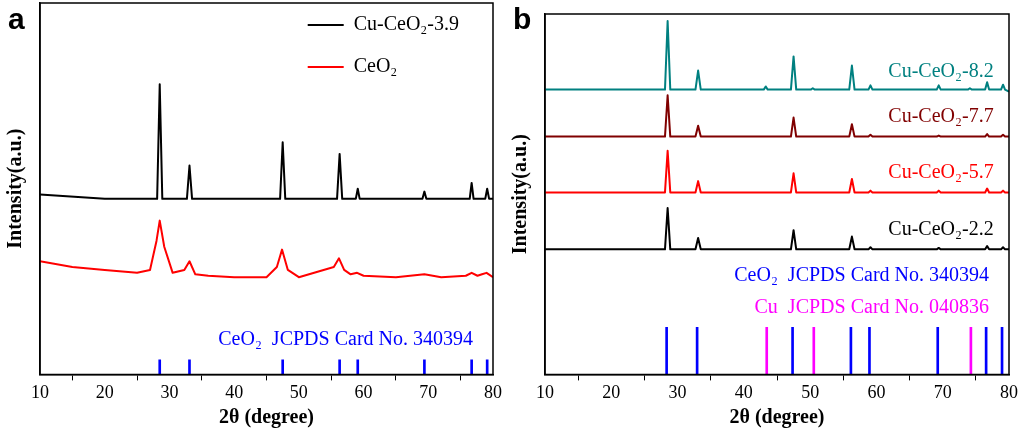 The image size is (1021, 434). Describe the element at coordinates (941, 227) in the screenshot. I see `series-label: Cu-CeO₂-2.2` at that location.